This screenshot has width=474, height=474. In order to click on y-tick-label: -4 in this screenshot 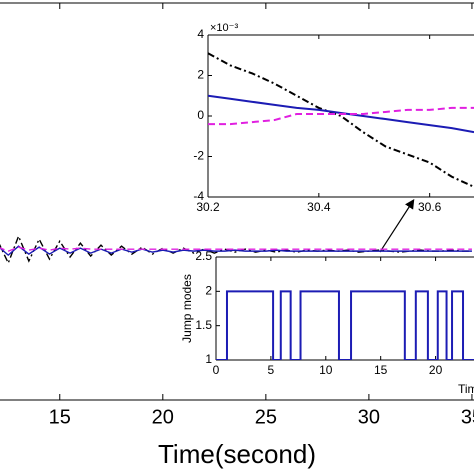, I will do `click(198, 196)`.